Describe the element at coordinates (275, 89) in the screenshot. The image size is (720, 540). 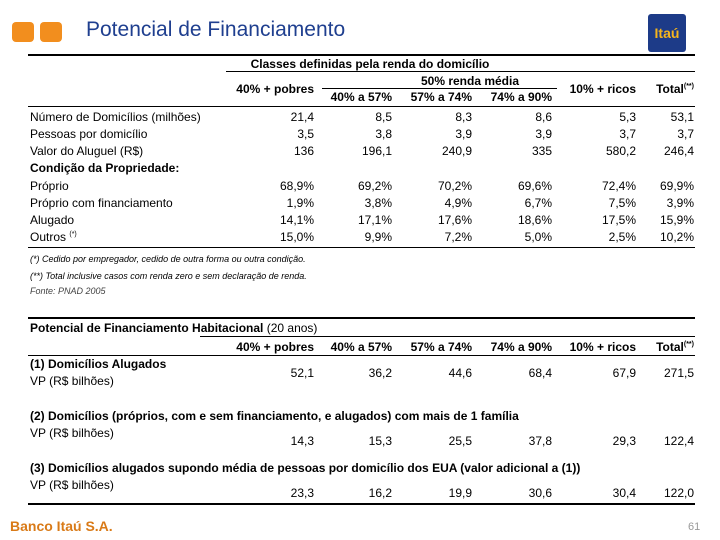
I see `table1-col-header: 40% + pobres` at that location.